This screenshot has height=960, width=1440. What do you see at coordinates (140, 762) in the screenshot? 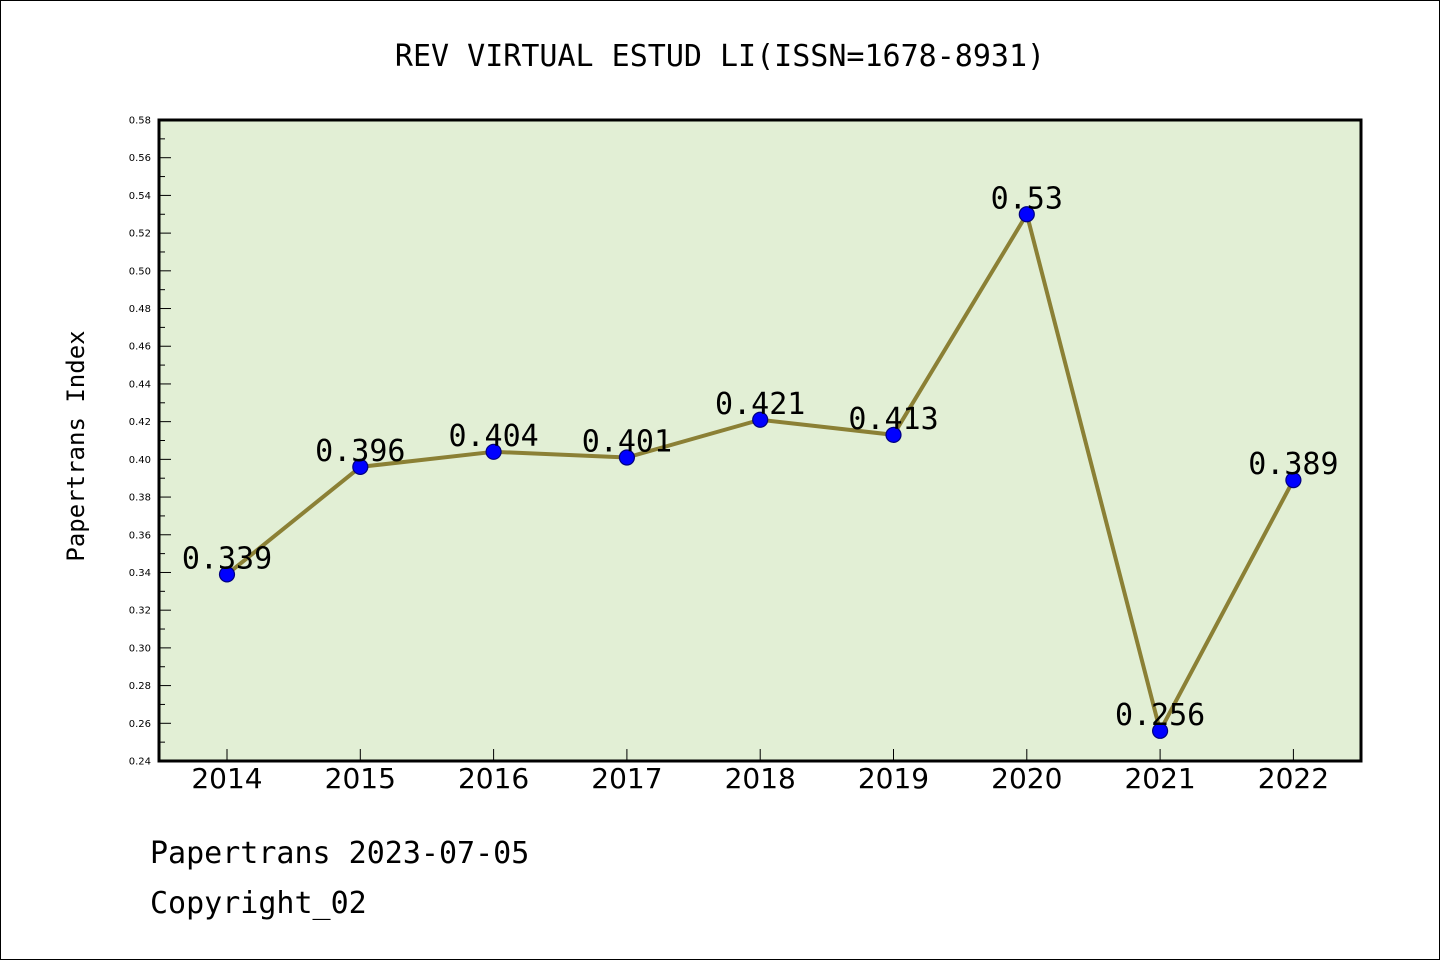
I see `y-tick-label: 0.24` at bounding box center [140, 762].